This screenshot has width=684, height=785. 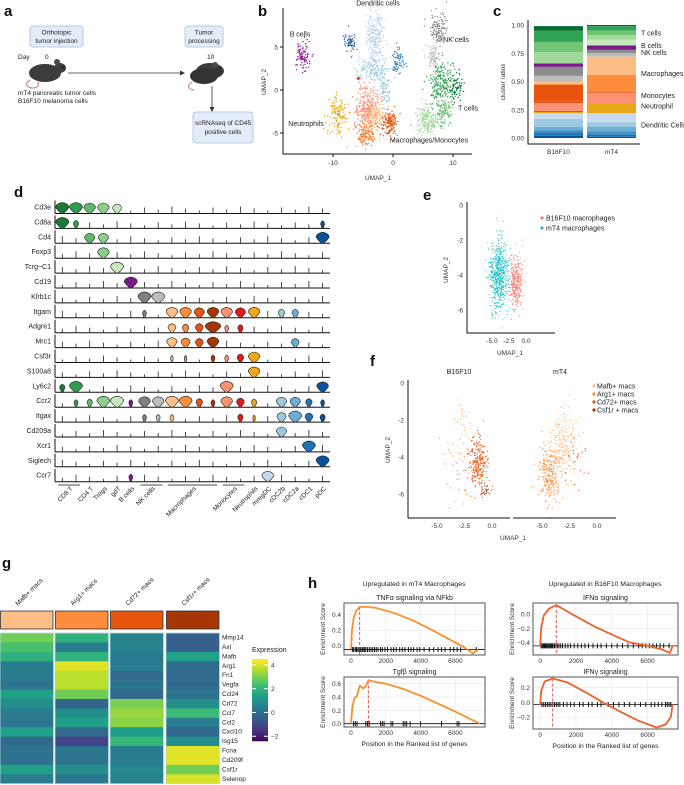 I want to click on step-scrnaseq-line2: positive cells, so click(x=224, y=132).